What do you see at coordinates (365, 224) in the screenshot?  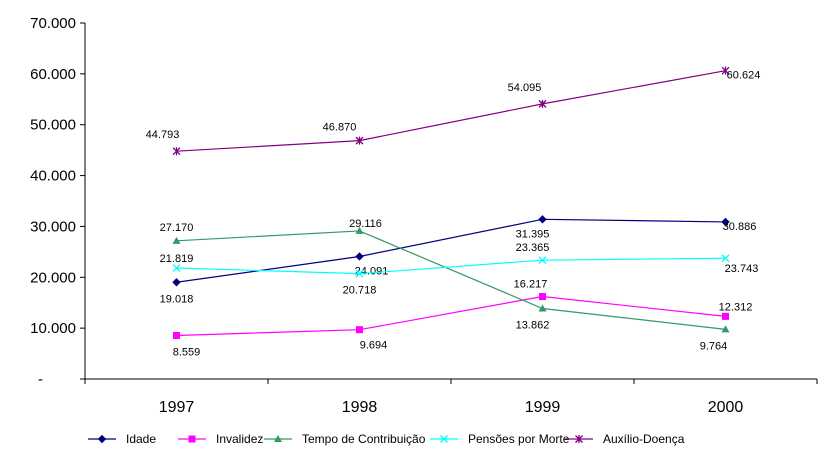 I see `data-label: 29.116` at bounding box center [365, 224].